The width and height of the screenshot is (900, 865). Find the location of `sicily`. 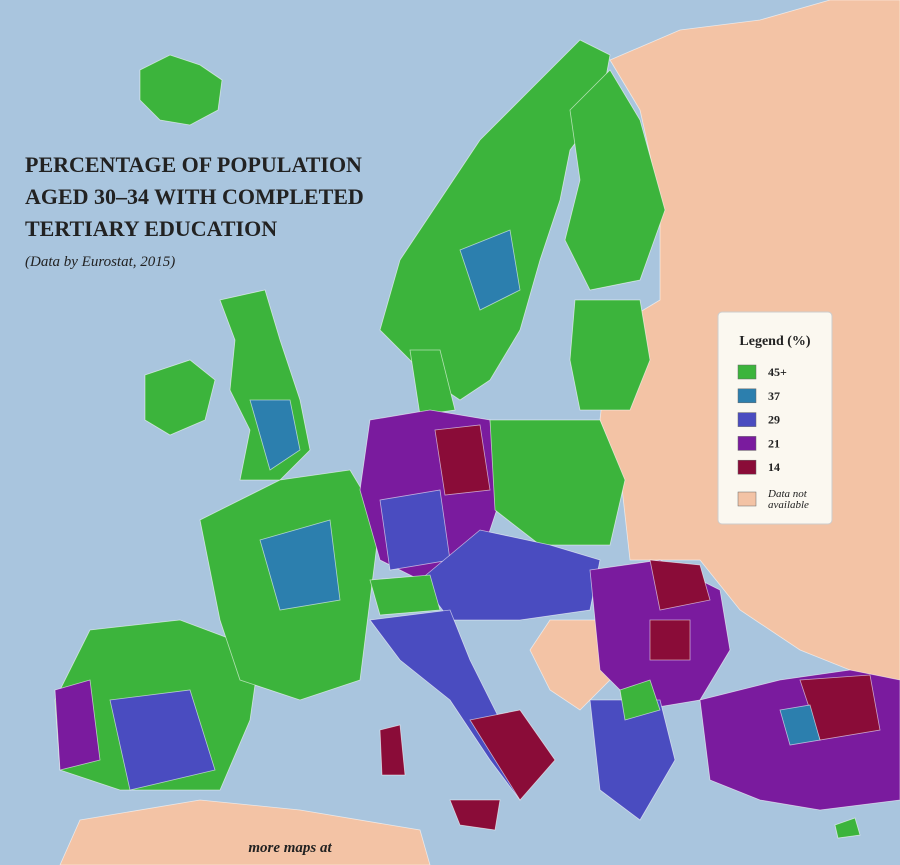

sicily is located at coordinates (475, 815).